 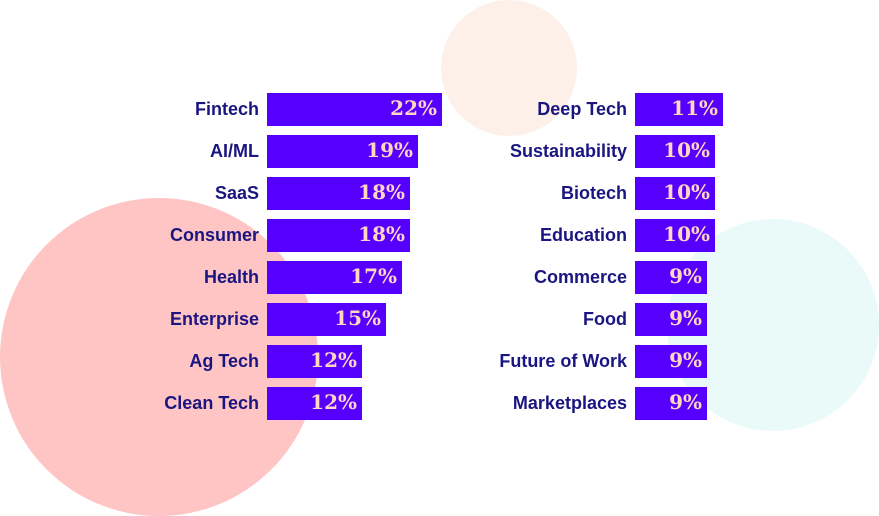 I want to click on category-label: Sustainability, so click(x=568, y=151).